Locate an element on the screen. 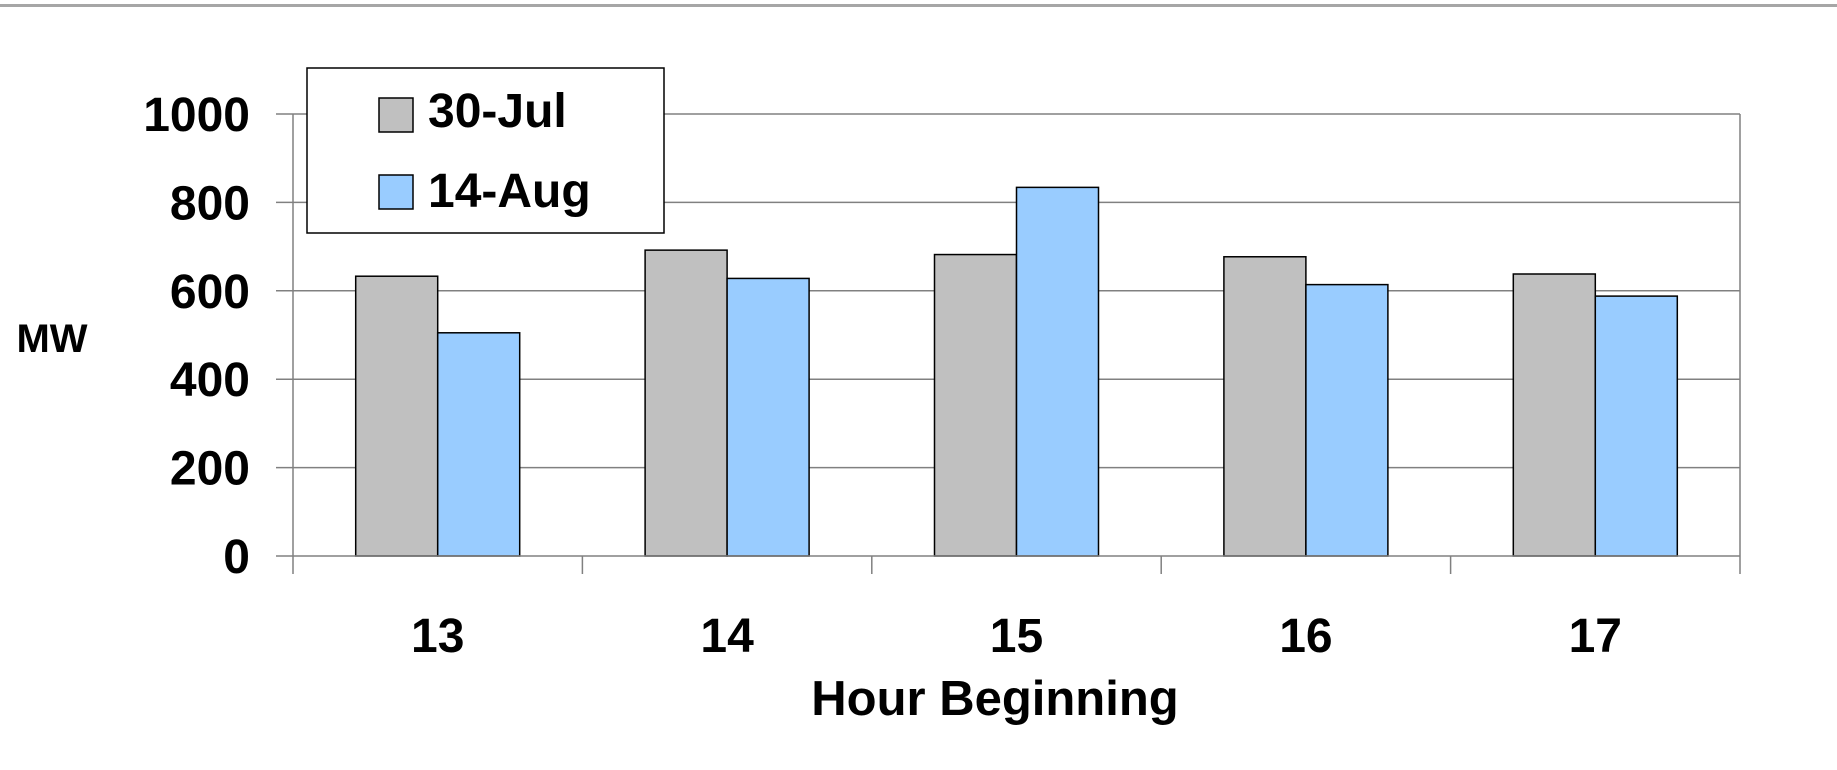  x-tick-label-16: 16 is located at coordinates (1305, 636).